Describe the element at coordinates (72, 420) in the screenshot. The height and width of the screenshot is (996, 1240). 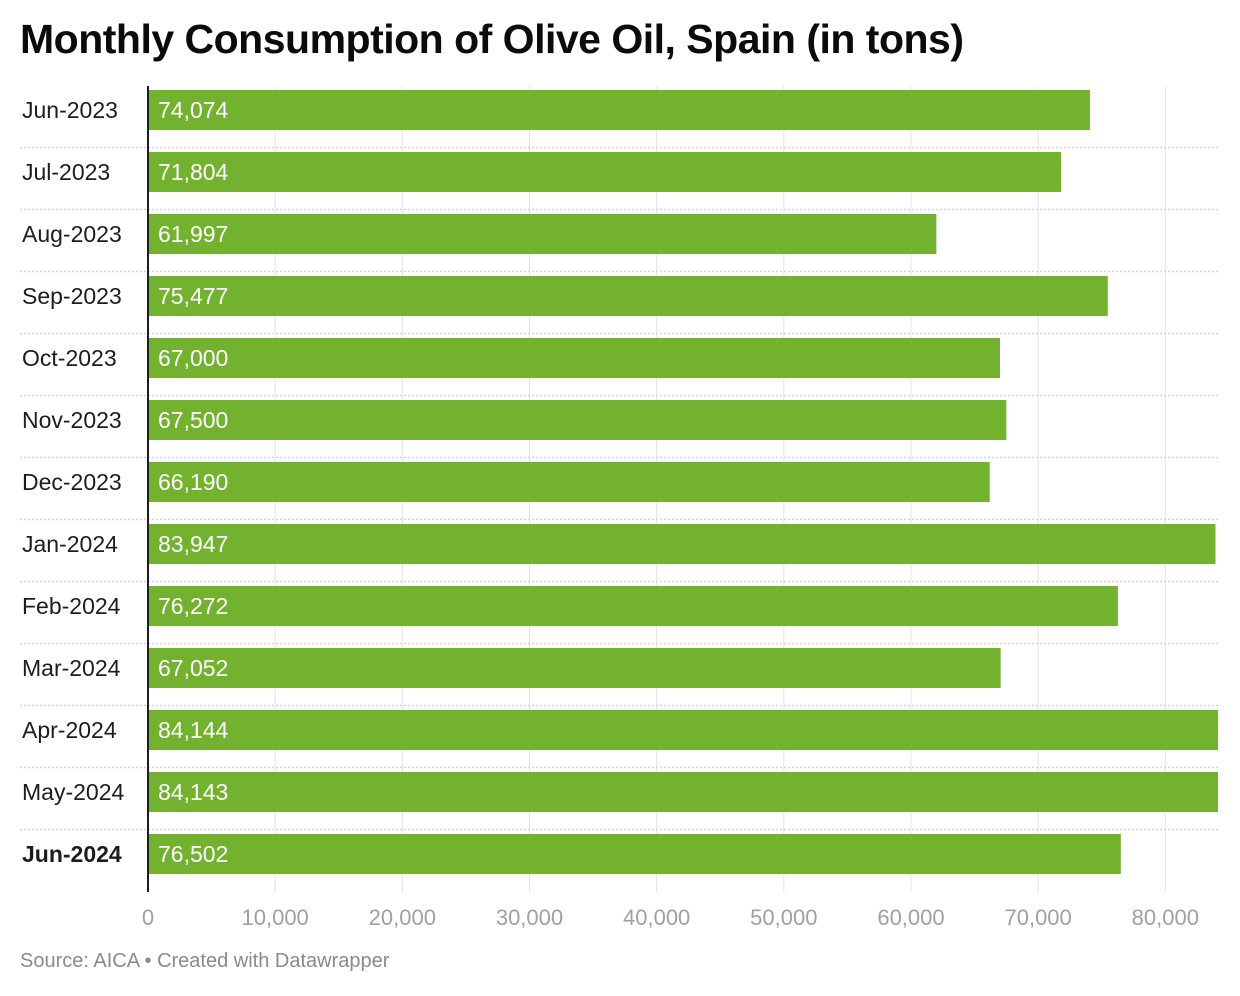
I see `category-label: Nov-2023` at that location.